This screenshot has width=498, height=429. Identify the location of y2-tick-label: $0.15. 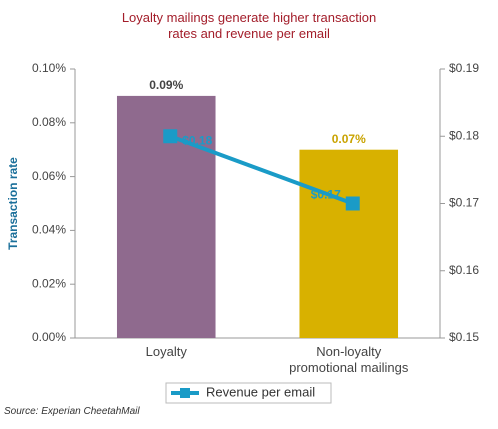
(464, 337).